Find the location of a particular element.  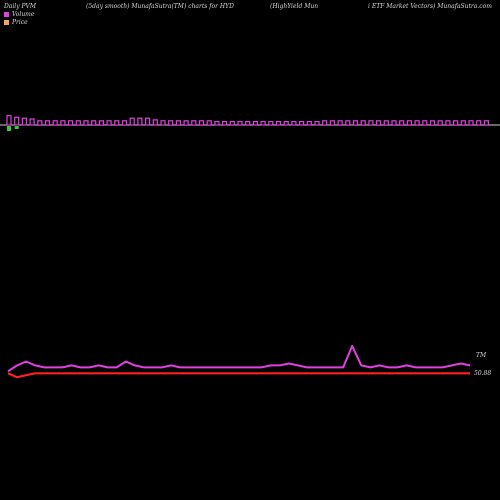

header-title: Daily PVM is located at coordinates (20, 6).